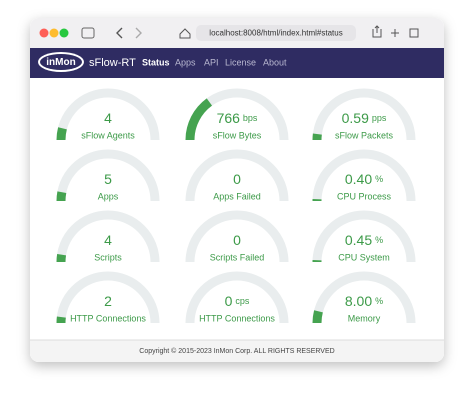  What do you see at coordinates (242, 301) in the screenshot?
I see `gauge-unit: cps` at bounding box center [242, 301].